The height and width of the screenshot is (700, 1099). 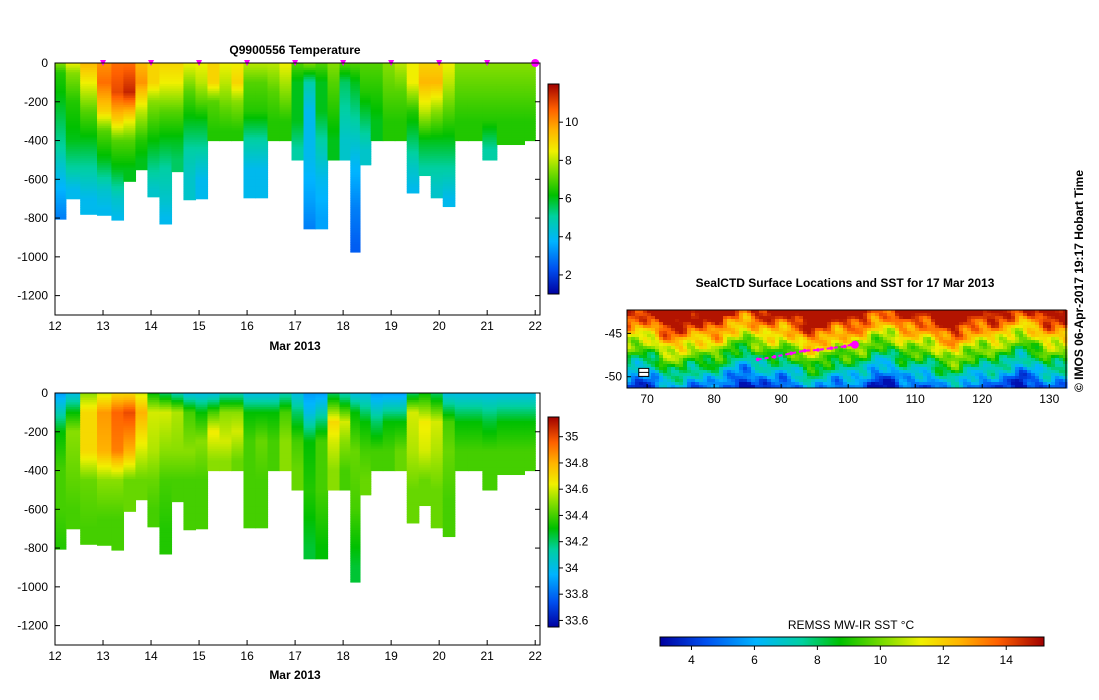 What do you see at coordinates (553, 522) in the screenshot?
I see `salinity-colorbar` at bounding box center [553, 522].